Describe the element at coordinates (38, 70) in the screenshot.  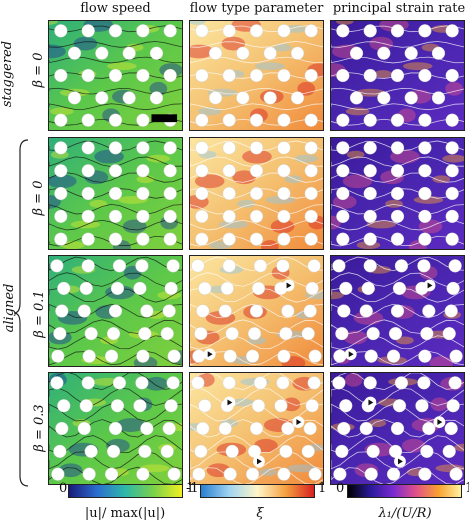
I see `row-label-beta-0-staggered: β = 0` at that location.